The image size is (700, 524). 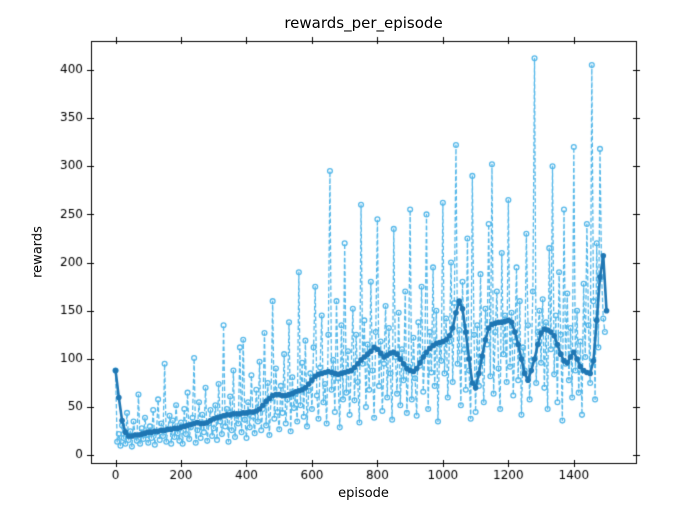 I want to click on chart-title: rewards_per_episode, so click(x=363, y=23).